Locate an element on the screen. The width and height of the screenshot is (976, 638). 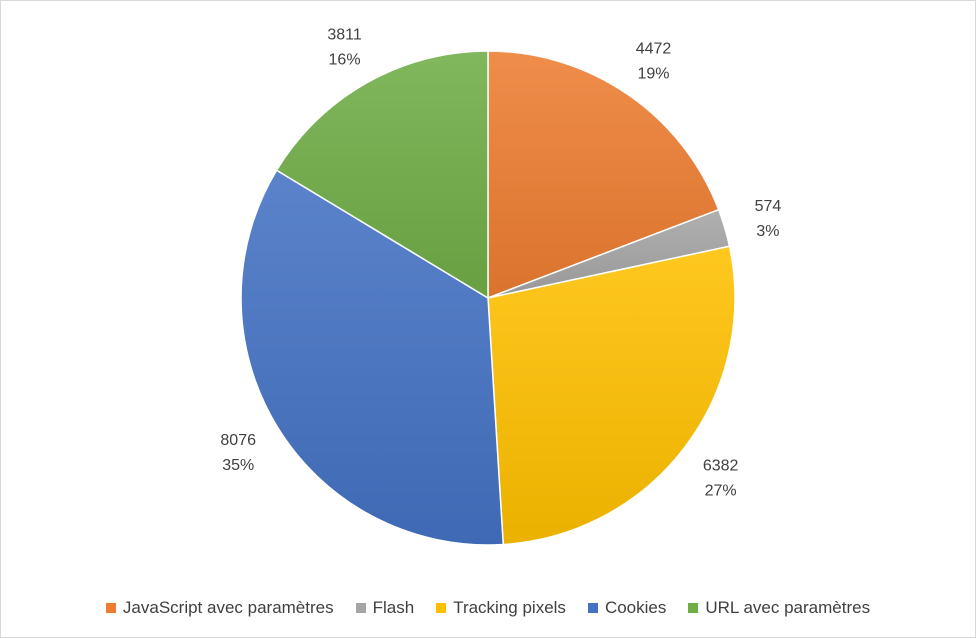
legend-item-javascript-avec-parametres: JavaScript avec paramètres is located at coordinates (219, 608).